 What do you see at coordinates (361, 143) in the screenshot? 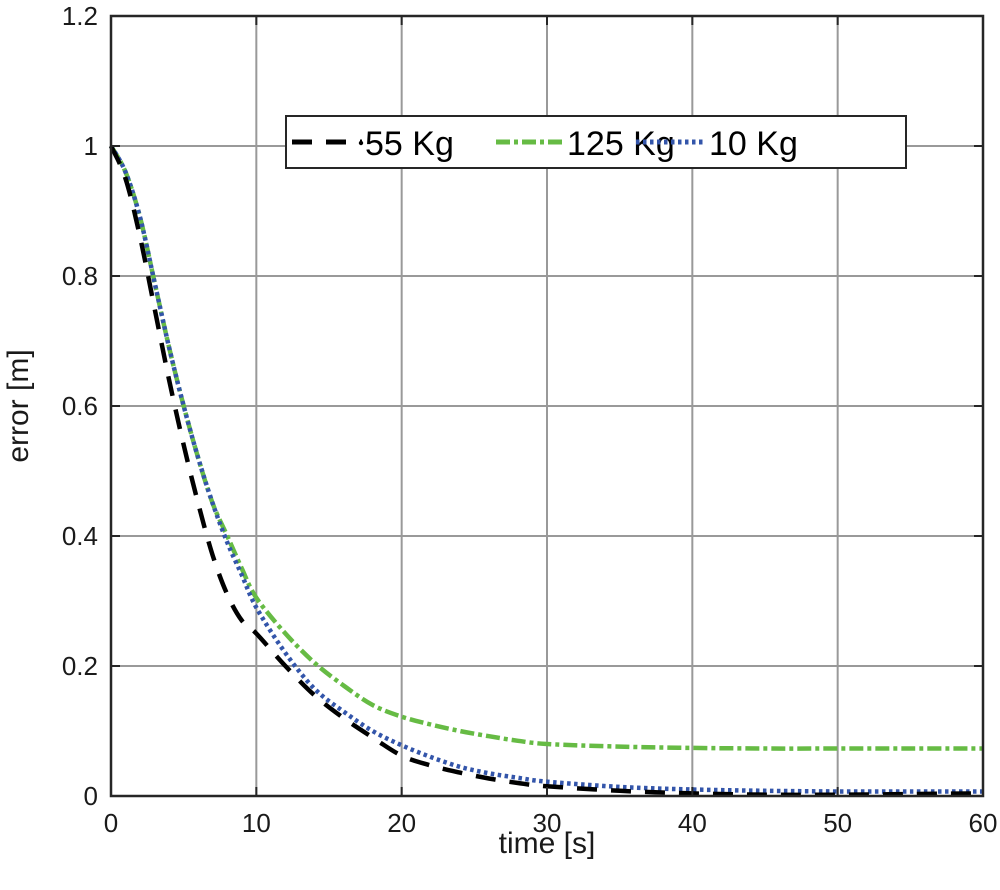
I see `legend-dot-icon` at bounding box center [361, 143].